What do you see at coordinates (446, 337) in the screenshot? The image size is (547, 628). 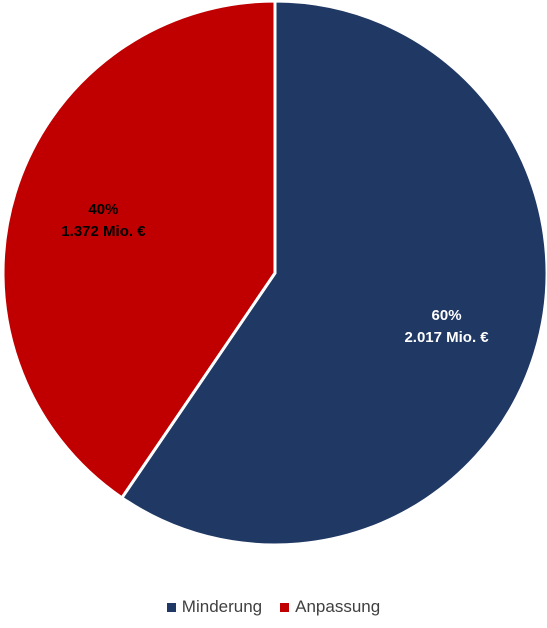 I see `slice-value-label-minderung: 2.017 Mio. €` at bounding box center [446, 337].